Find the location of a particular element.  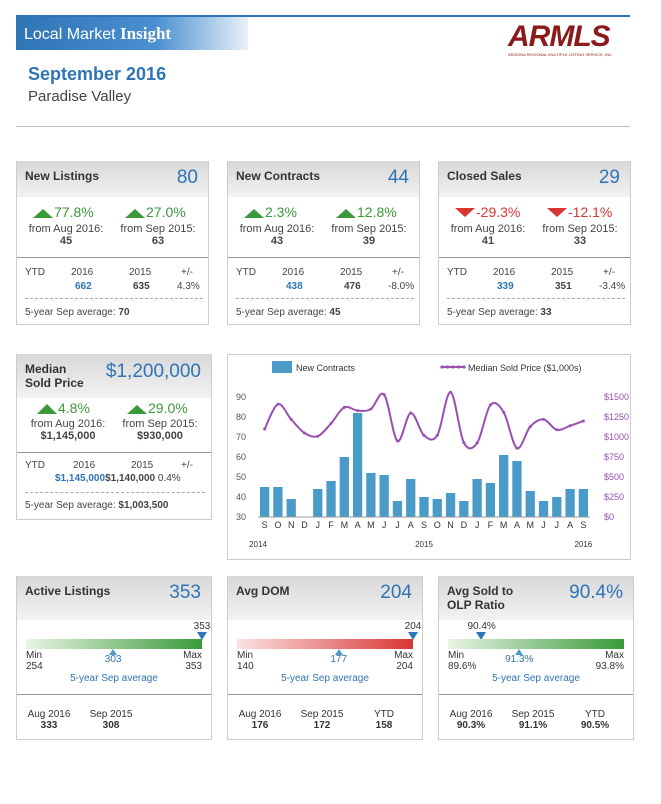

gauge-period-2: Sep 2015 308 is located at coordinates (111, 720).